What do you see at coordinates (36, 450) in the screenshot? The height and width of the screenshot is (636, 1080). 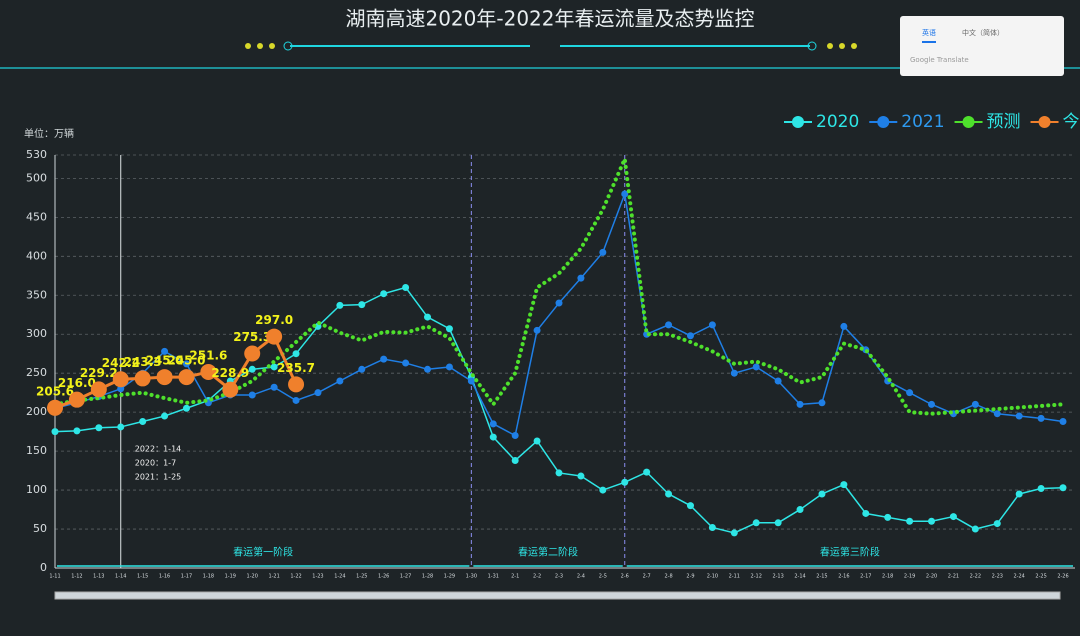 I see `y-tick-label: 150` at bounding box center [36, 450].